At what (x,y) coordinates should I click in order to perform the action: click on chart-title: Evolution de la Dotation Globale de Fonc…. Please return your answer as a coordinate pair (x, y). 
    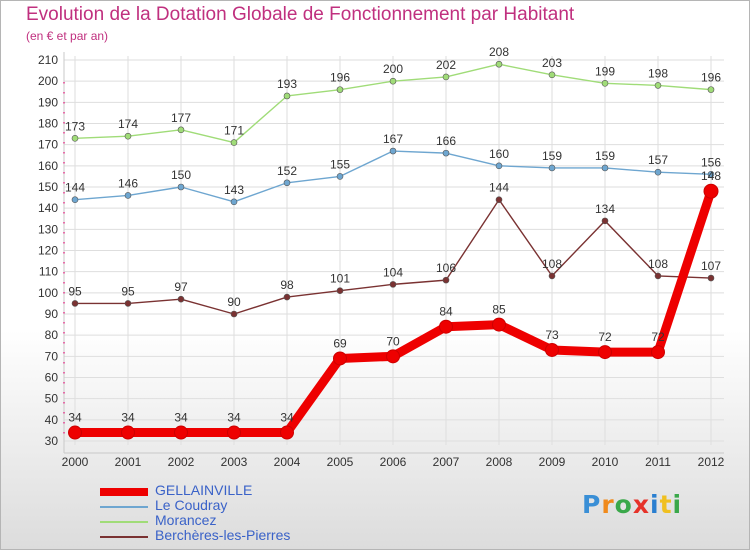
    Looking at the image, I should click on (300, 14).